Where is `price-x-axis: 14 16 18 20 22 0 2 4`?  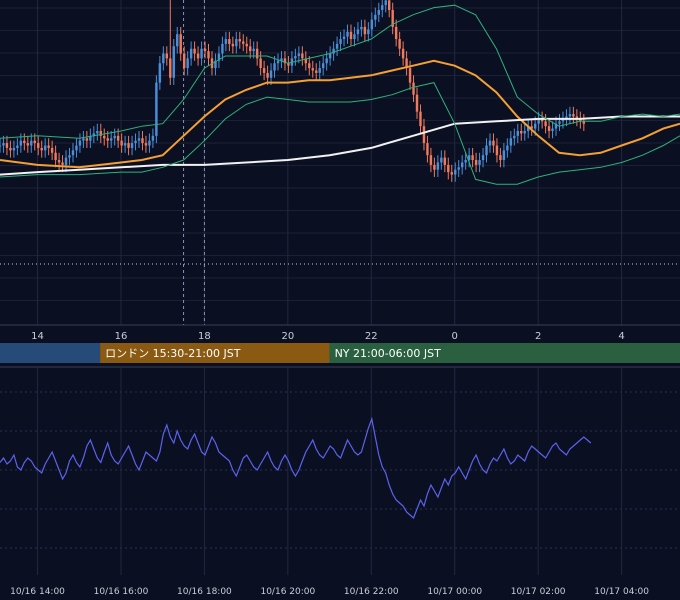 price-x-axis: 14 16 18 20 22 0 2 4 is located at coordinates (328, 336).